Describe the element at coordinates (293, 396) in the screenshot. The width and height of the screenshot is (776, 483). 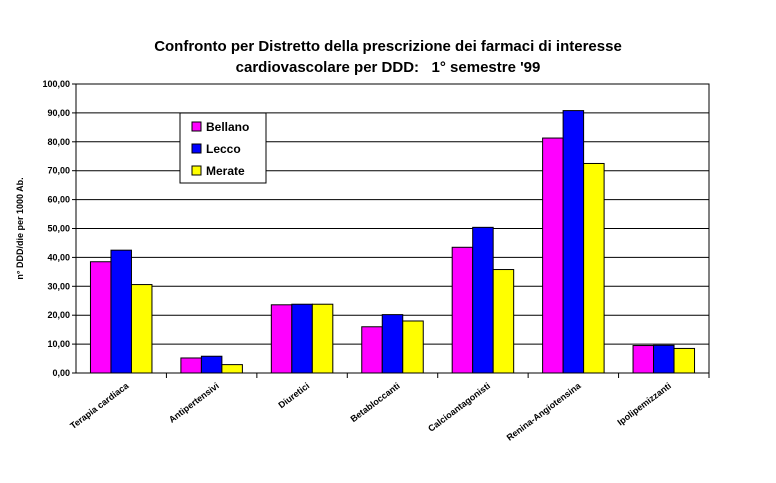
I see `x-category-label: Diuretici` at that location.